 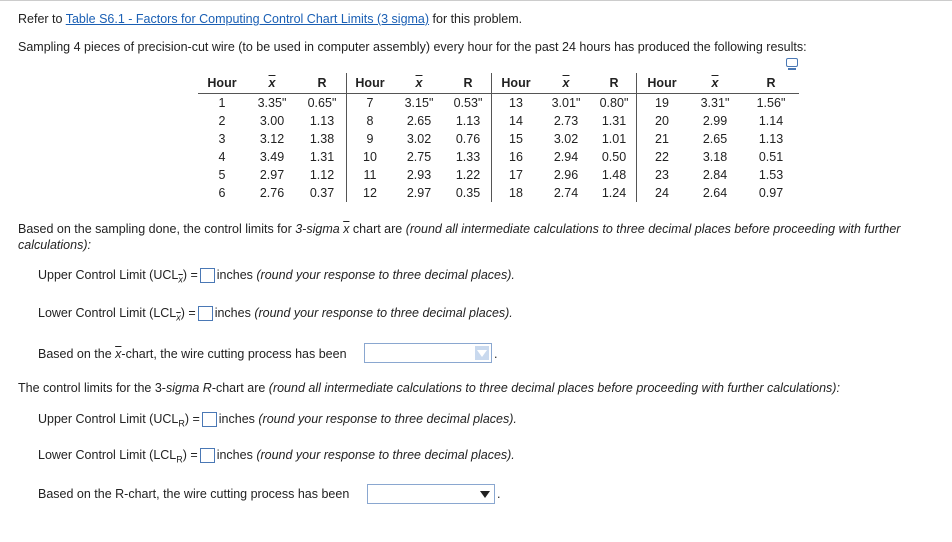 What do you see at coordinates (222, 193) in the screenshot?
I see `table-cell: 6` at bounding box center [222, 193].